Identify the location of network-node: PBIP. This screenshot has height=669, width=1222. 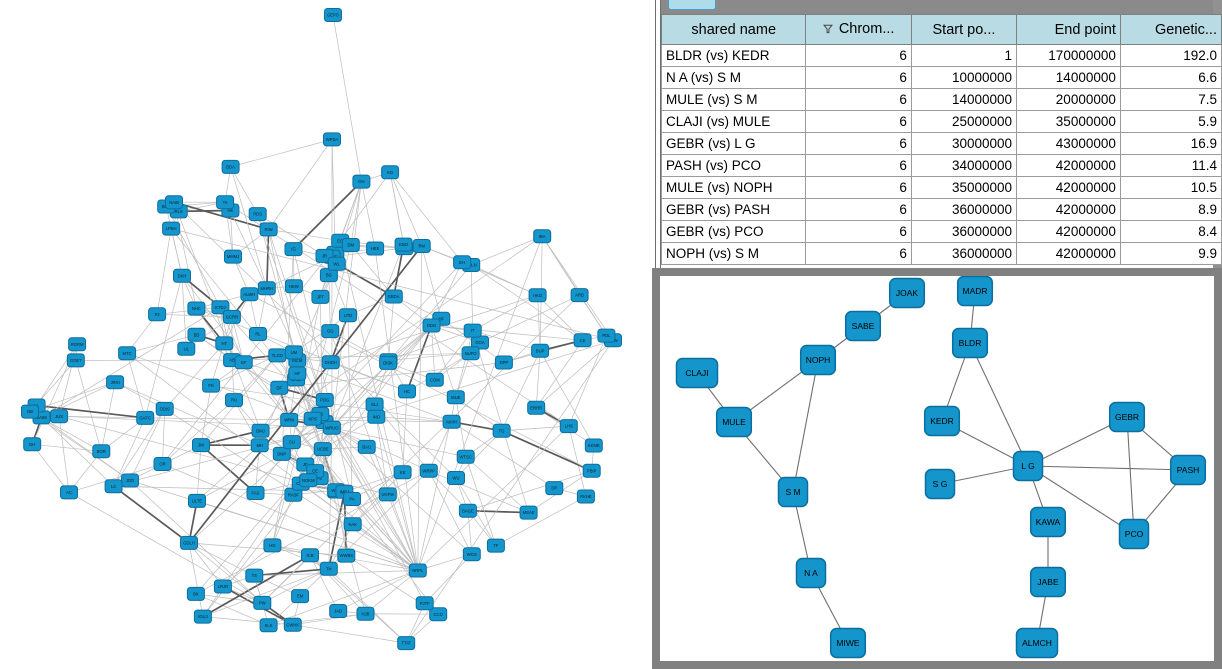
(591, 470).